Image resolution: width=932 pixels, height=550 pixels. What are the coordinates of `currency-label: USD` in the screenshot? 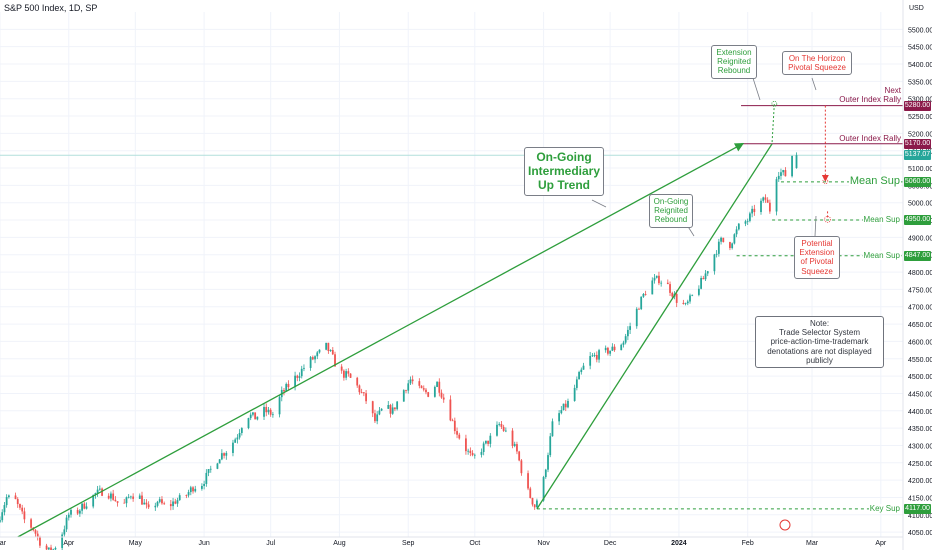 It's located at (916, 8).